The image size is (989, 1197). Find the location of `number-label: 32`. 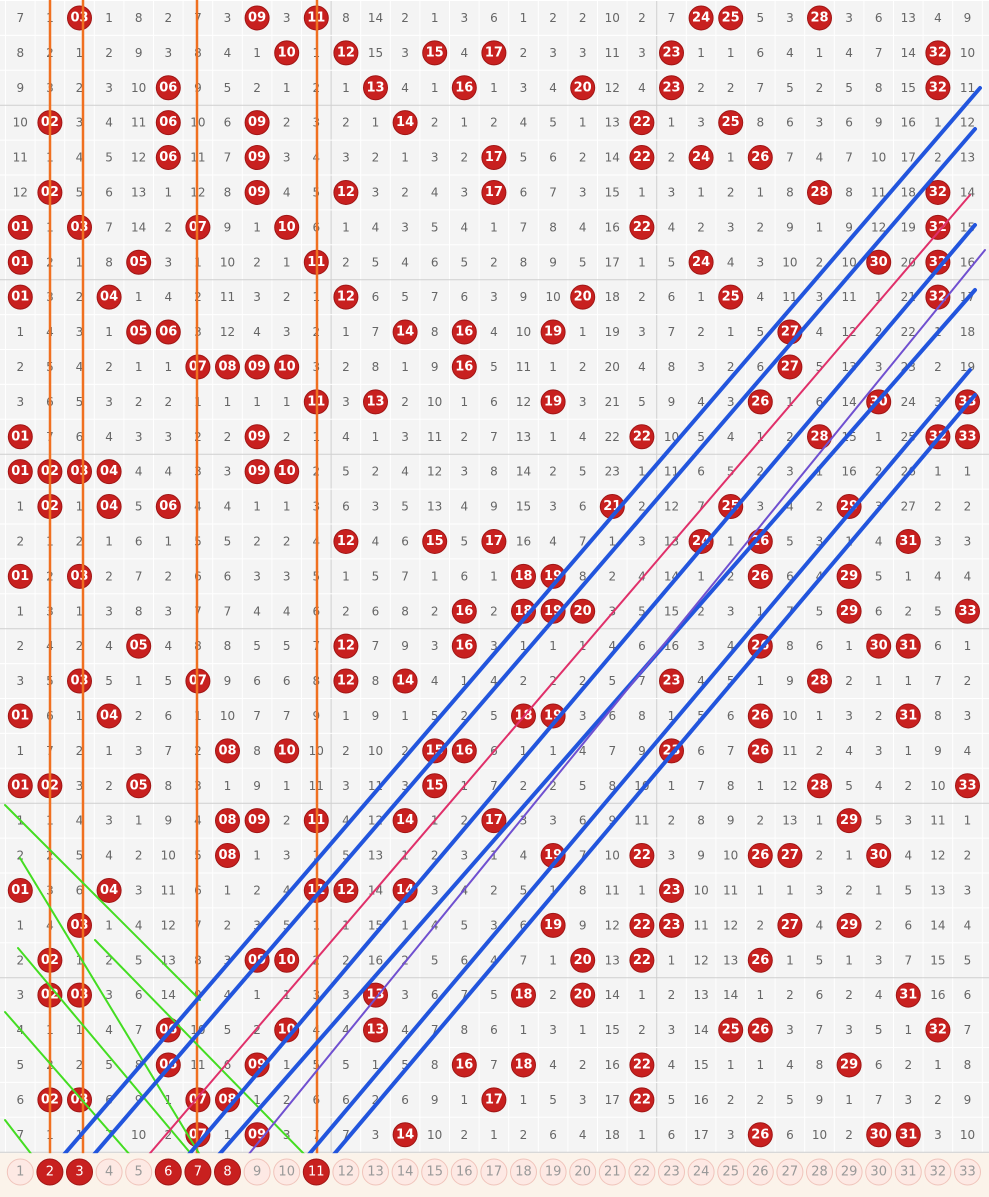

number-label: 32 is located at coordinates (938, 1172).